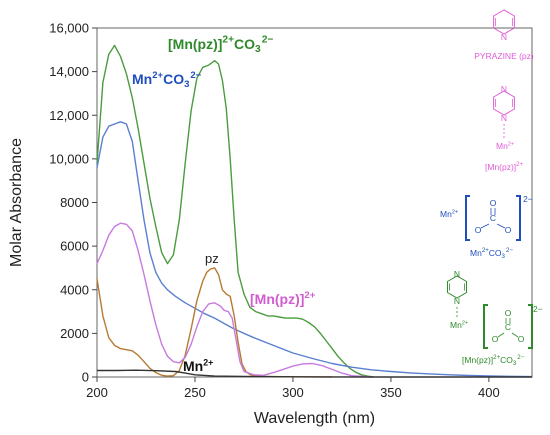  What do you see at coordinates (495, 339) in the screenshot?
I see `mnpzco3-o-left-atom: O` at bounding box center [495, 339].